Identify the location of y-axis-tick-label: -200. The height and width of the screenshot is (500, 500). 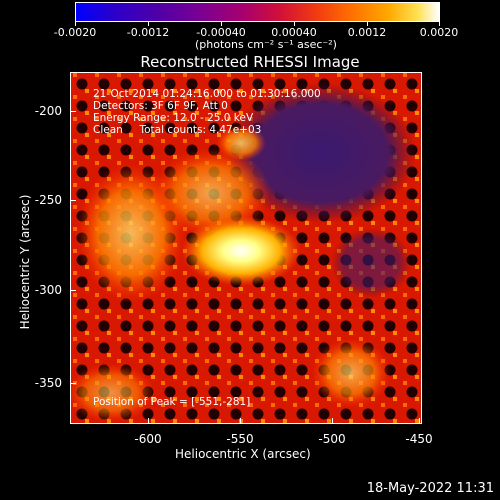
(48, 111).